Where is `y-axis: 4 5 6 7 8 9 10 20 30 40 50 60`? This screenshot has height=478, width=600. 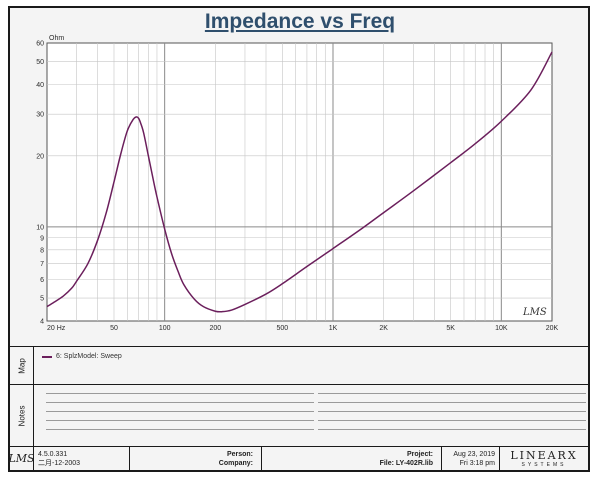
y-axis: 4 5 6 7 8 9 10 20 30 40 50 60 is located at coordinates (40, 183).